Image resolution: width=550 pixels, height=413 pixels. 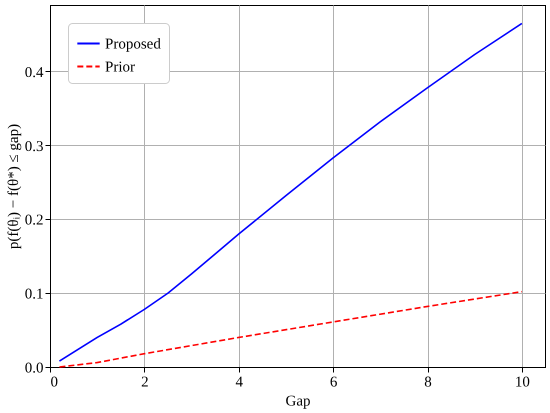 I want to click on y-tick-label: 0.0, so click(x=34, y=368).